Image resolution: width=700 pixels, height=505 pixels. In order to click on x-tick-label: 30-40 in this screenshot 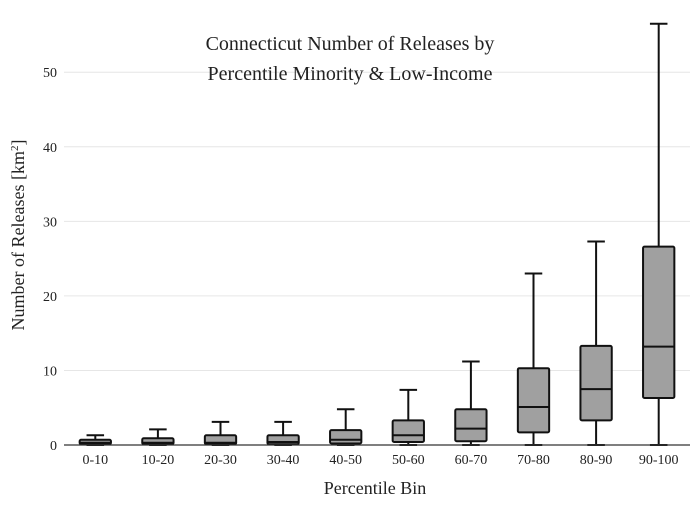, I will do `click(283, 460)`.